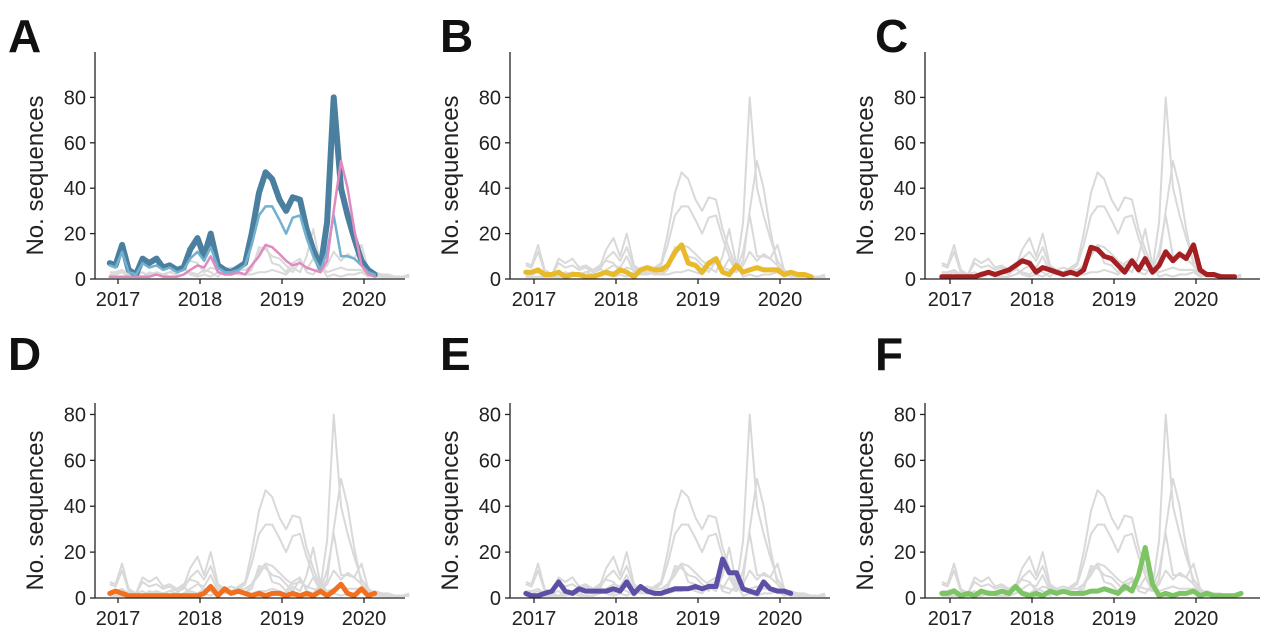  I want to click on panel-d: D 0 20 40 60 80 2017 2018 2019 2020 No. sequences, so click(209, 479).